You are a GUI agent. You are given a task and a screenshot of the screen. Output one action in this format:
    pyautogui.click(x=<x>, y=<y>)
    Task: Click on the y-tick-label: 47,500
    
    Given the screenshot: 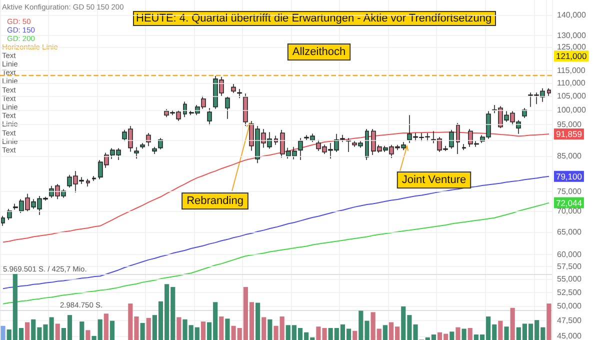 What is the action you would take?
    pyautogui.click(x=569, y=321)
    